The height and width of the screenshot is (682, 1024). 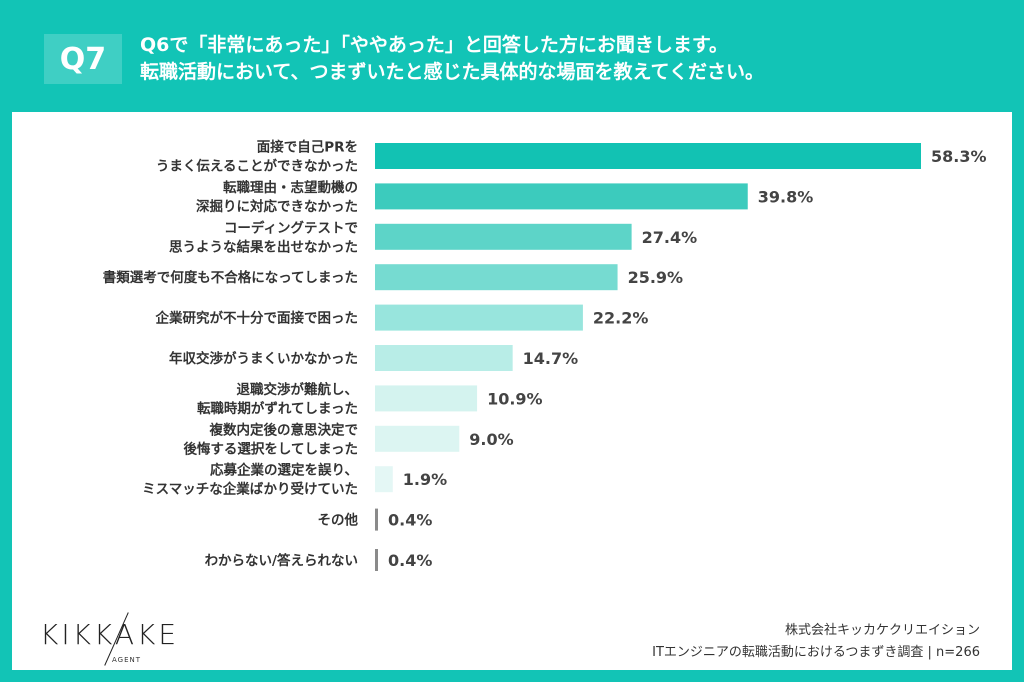 What do you see at coordinates (434, 45) in the screenshot?
I see `title-line-1: Q6で「非常にあった」「ややあった」と回答した方にお聞きします。` at bounding box center [434, 45].